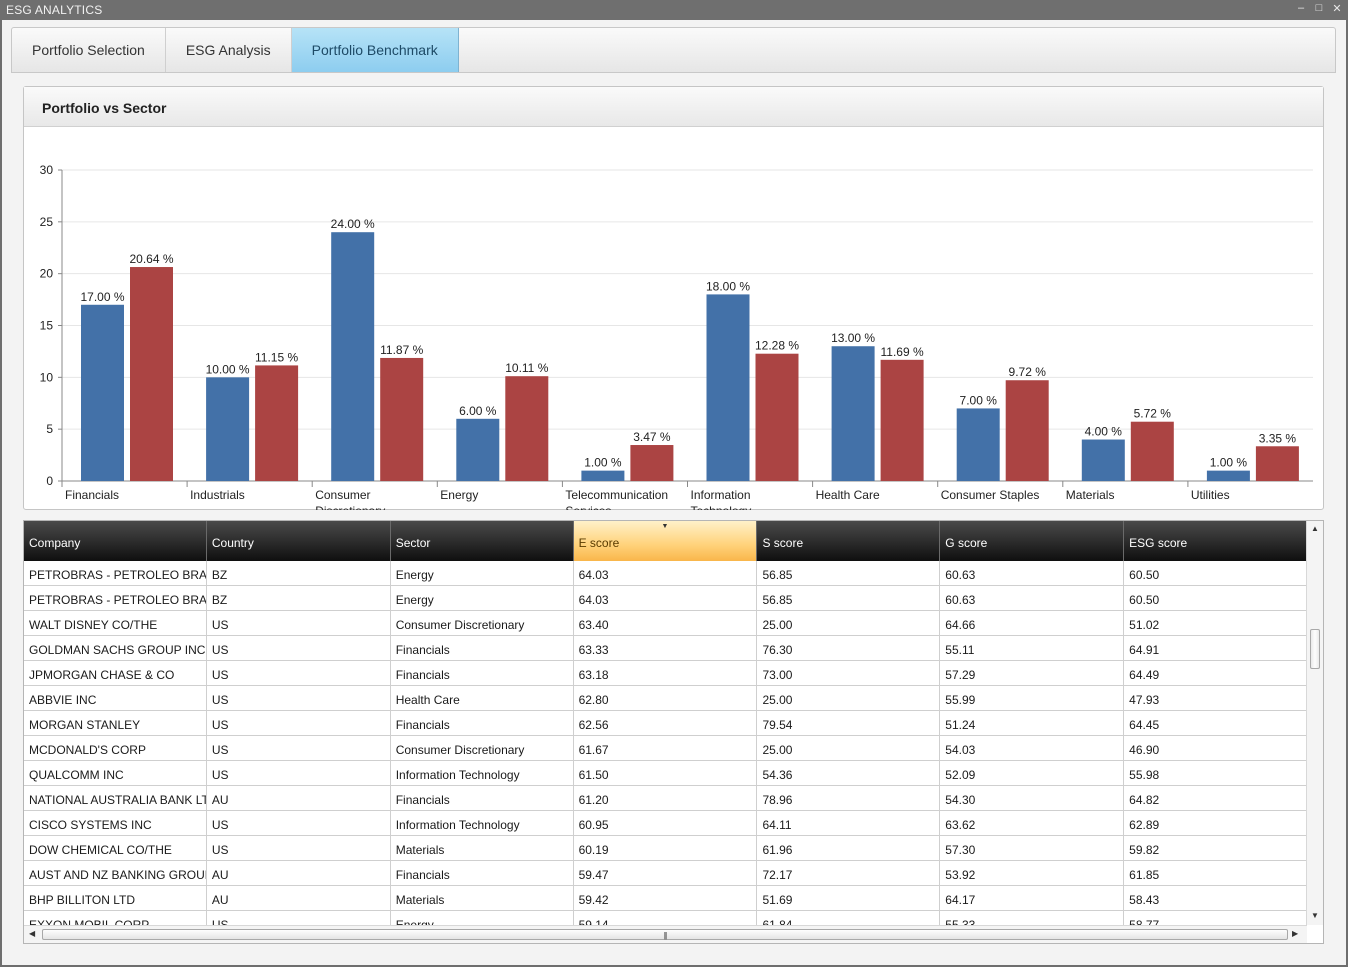 The width and height of the screenshot is (1348, 967). I want to click on cell-s-score: 61.96, so click(849, 848).